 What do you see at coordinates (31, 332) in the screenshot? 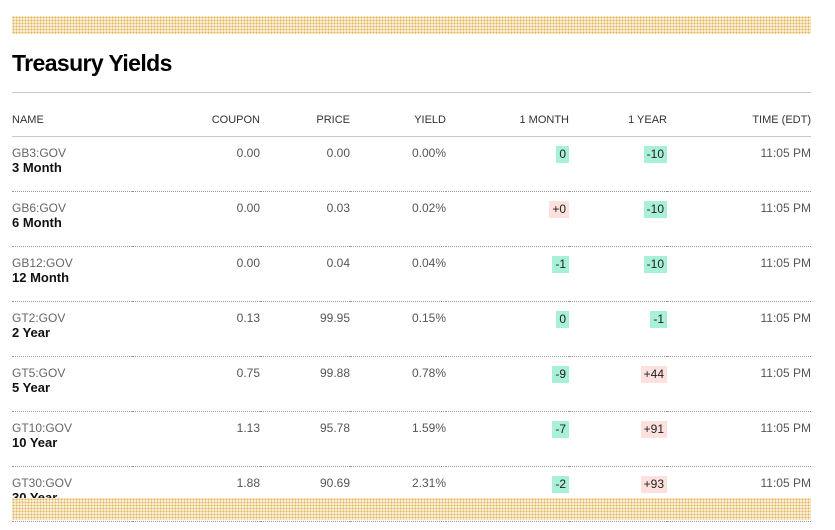
I see `security-name: 2 Year` at bounding box center [31, 332].